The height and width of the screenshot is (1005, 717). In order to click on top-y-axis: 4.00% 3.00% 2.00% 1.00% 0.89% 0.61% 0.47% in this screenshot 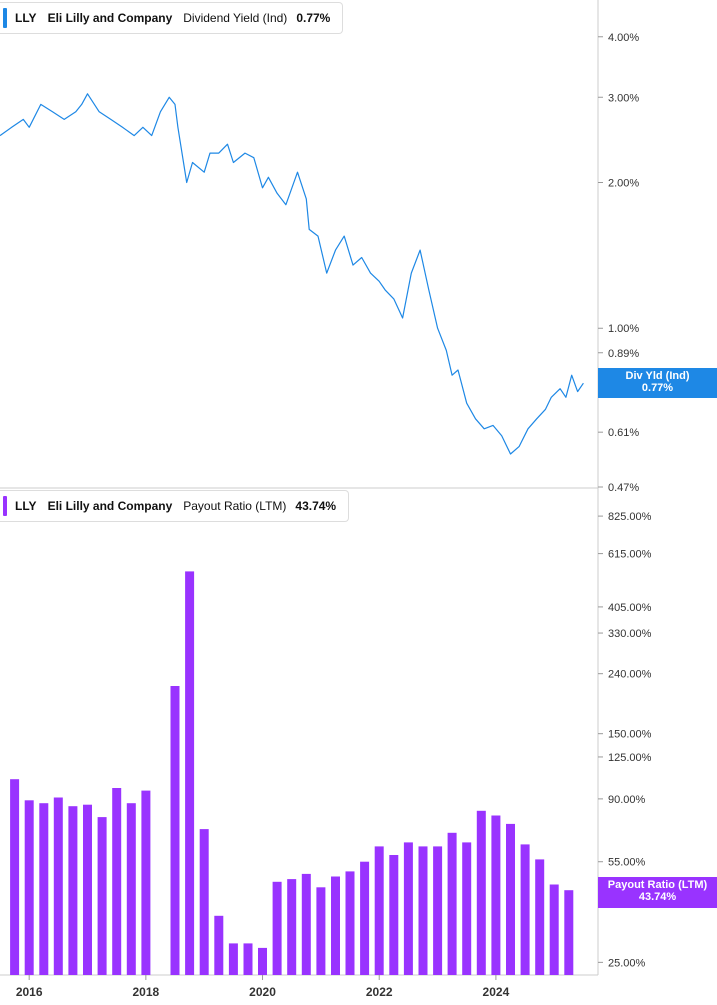, I will do `click(618, 263)`.